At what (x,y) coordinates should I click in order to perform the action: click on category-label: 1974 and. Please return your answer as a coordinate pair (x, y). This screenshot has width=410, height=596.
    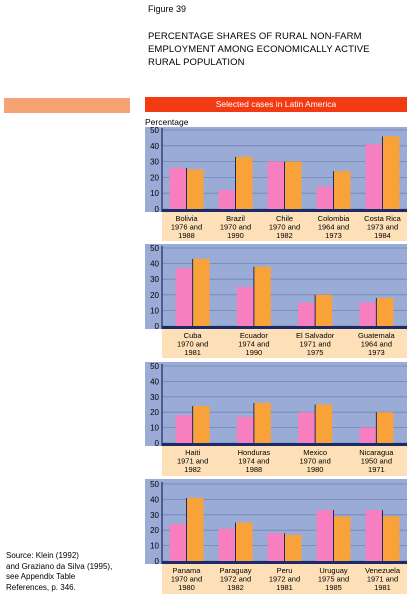
    Looking at the image, I should click on (253, 461).